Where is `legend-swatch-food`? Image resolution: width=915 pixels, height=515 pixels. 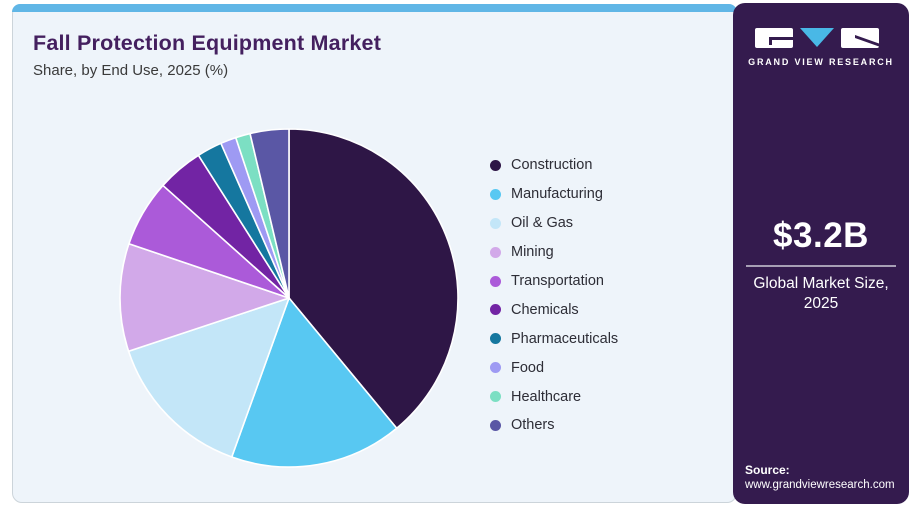 legend-swatch-food is located at coordinates (495, 368).